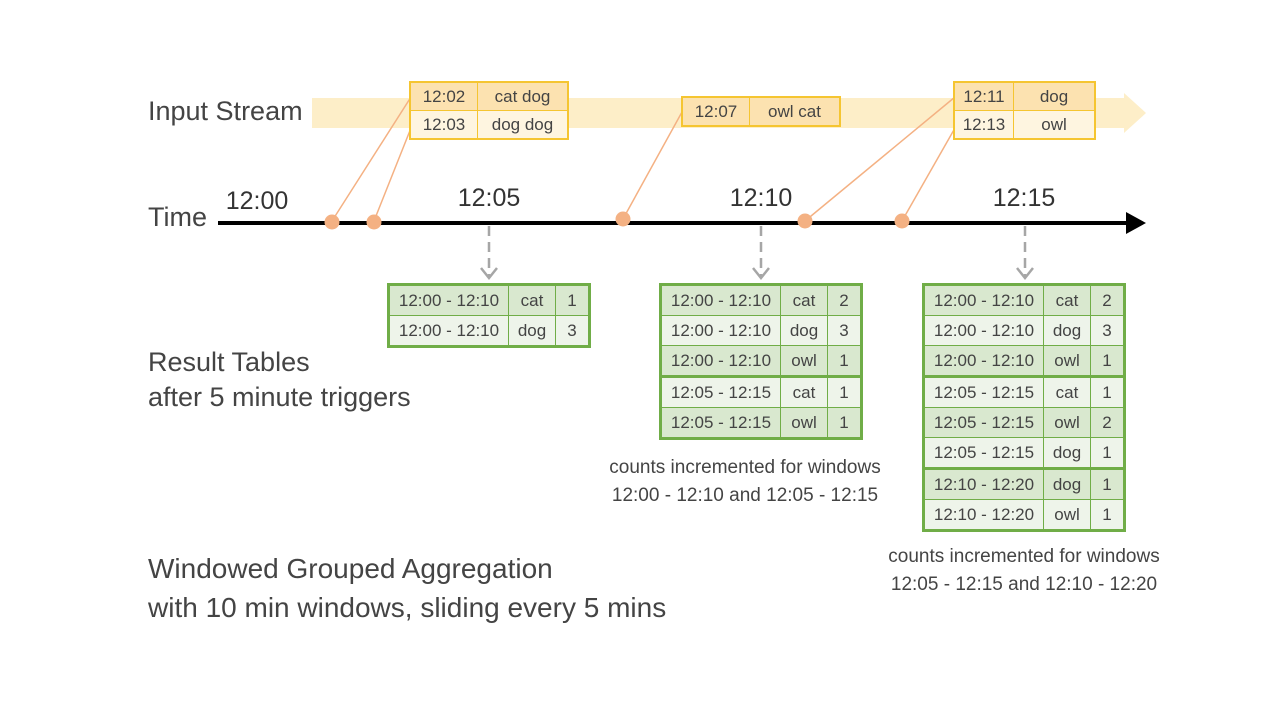 The width and height of the screenshot is (1280, 720). Describe the element at coordinates (1024, 556) in the screenshot. I see `note-1215-line1: counts incremented for windows` at that location.